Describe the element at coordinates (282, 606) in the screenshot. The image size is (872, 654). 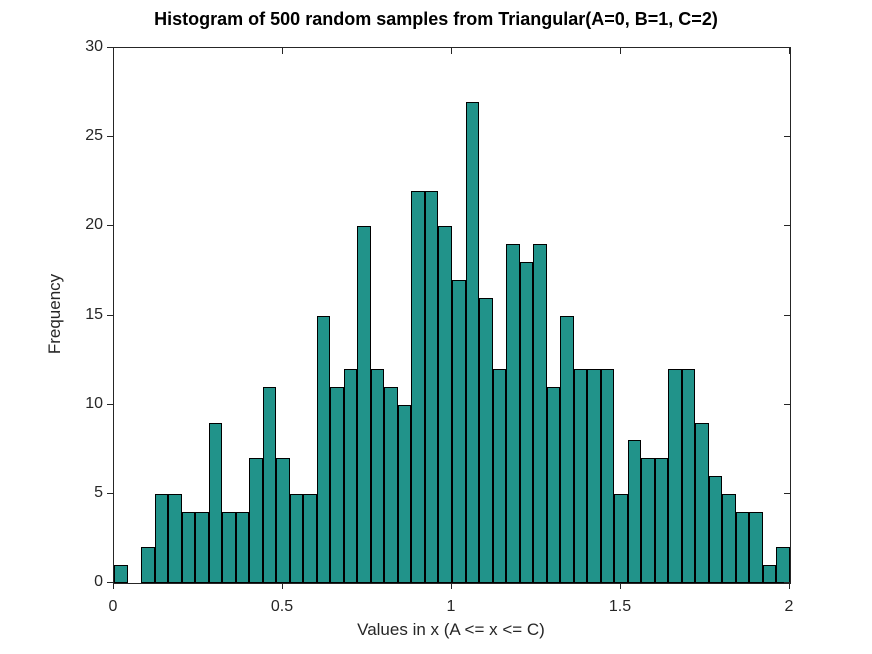
I see `x-tick-label: 0.5` at that location.